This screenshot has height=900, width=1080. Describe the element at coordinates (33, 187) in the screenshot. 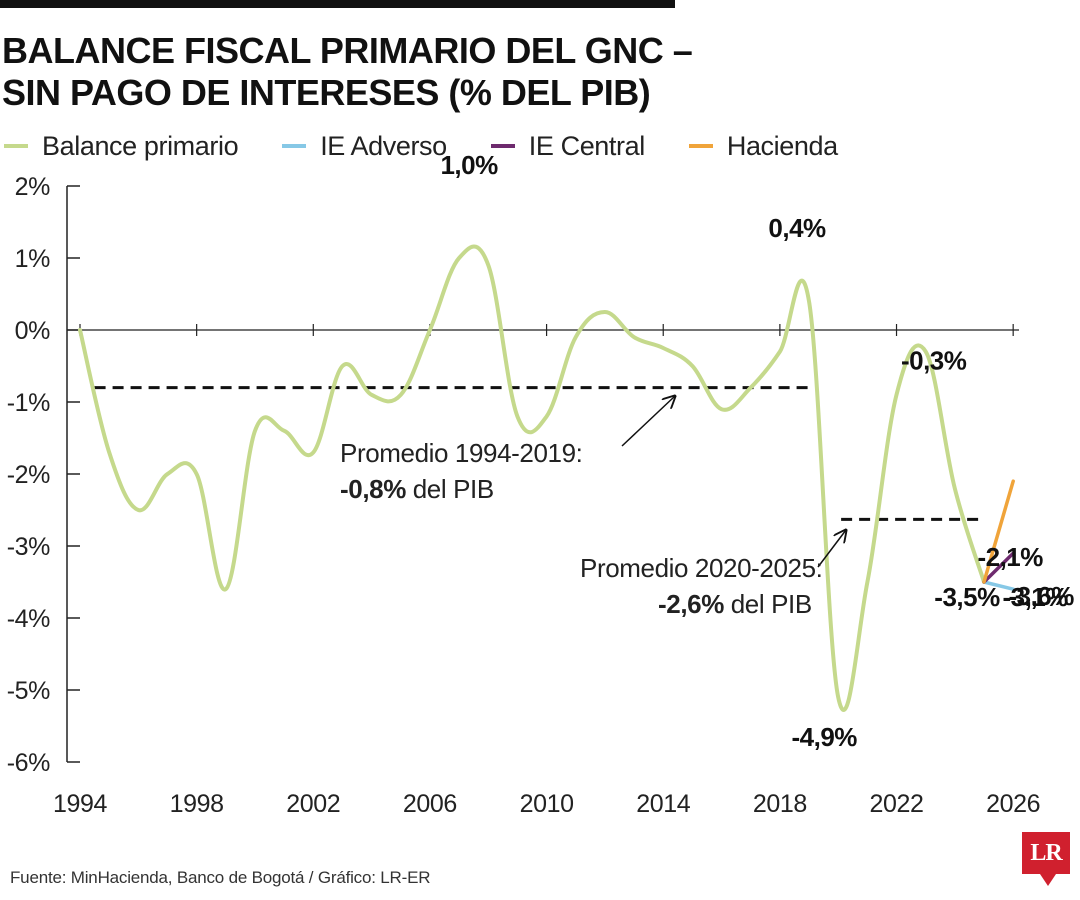

I see `y-tick-label: 2%` at that location.